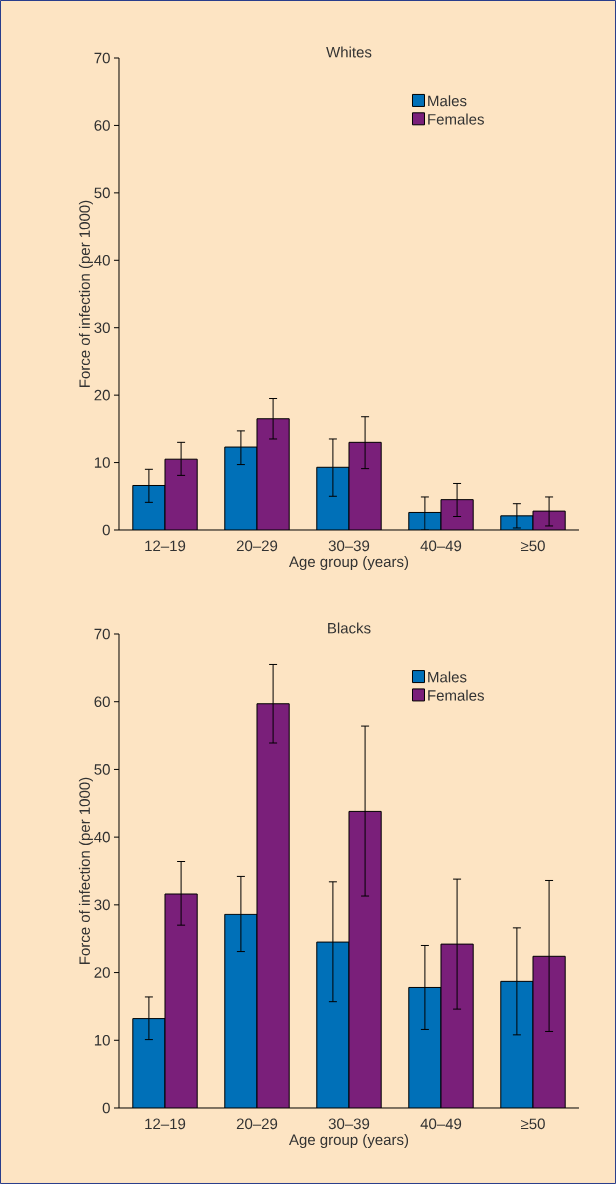 The width and height of the screenshot is (616, 1184). What do you see at coordinates (349, 628) in the screenshot?
I see `chart-title: Blacks` at bounding box center [349, 628].